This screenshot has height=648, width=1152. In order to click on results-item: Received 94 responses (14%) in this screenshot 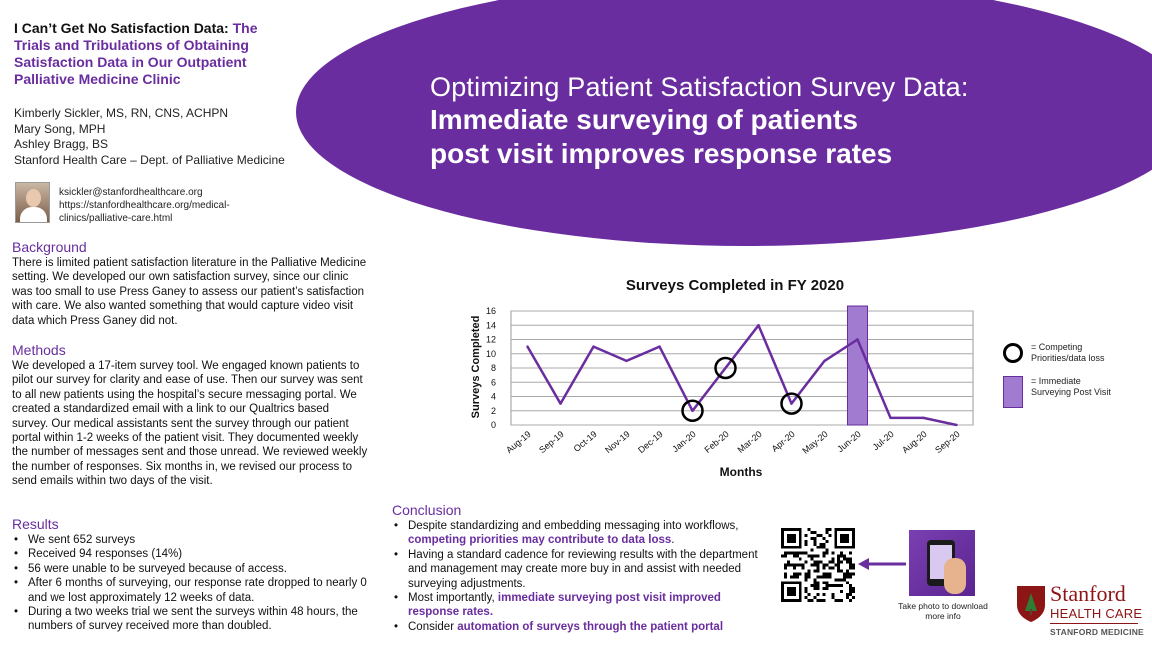, I will do `click(190, 554)`.